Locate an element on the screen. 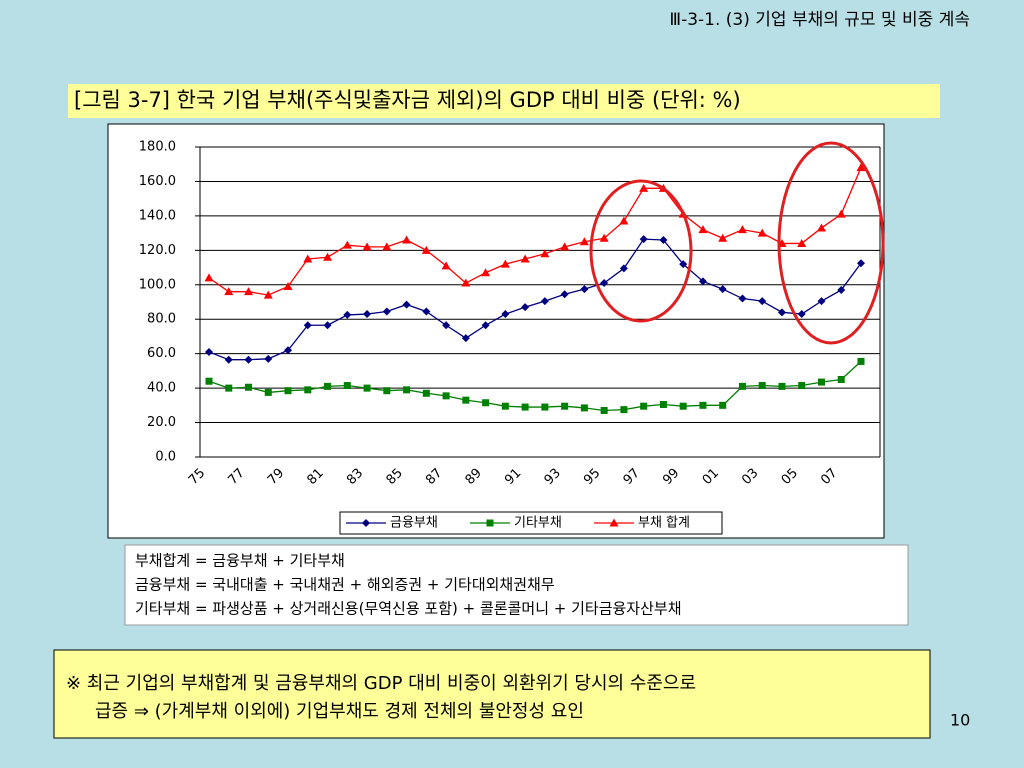 Image resolution: width=1024 pixels, height=768 pixels. y-tick-label: 0.0 is located at coordinates (165, 457).